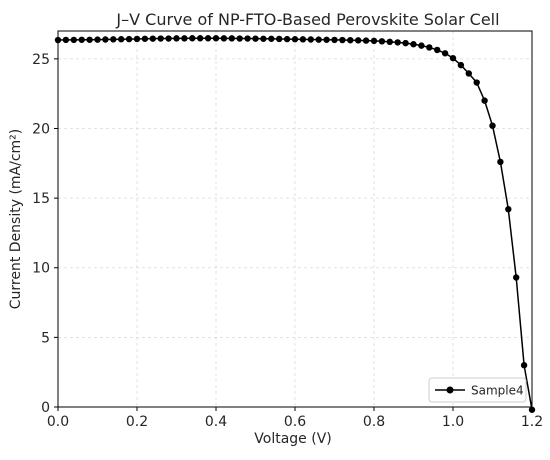  What do you see at coordinates (532, 422) in the screenshot?
I see `x-tick-label: 1.2` at bounding box center [532, 422].